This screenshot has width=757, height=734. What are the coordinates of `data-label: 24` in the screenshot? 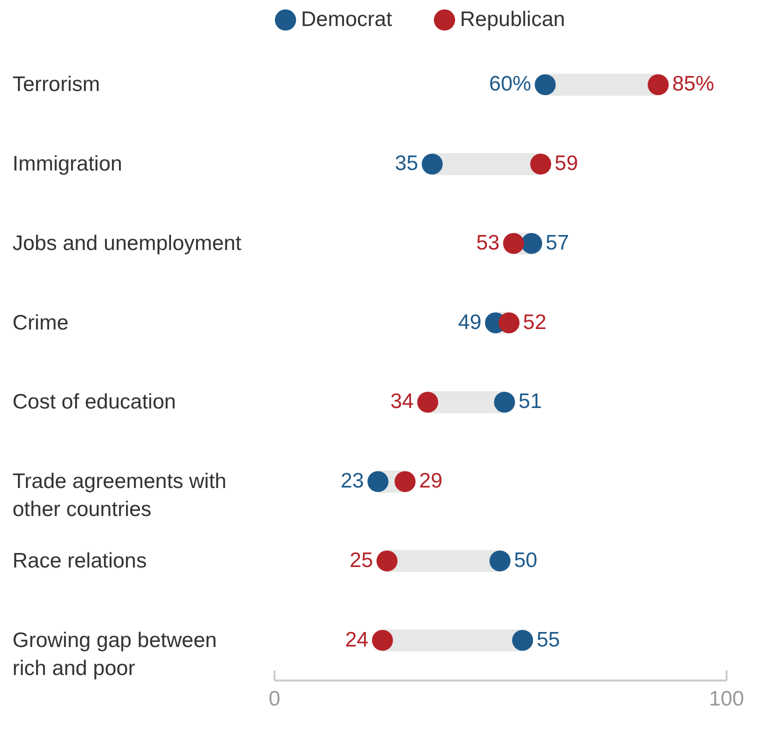 It's located at (357, 640).